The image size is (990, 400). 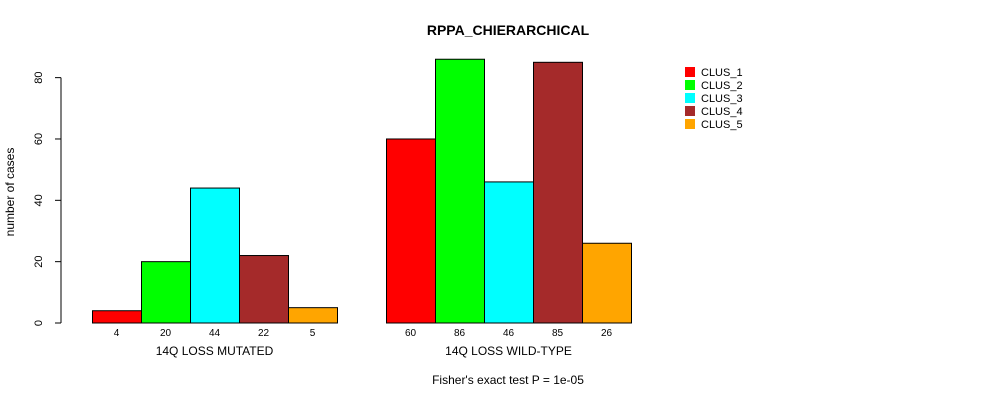 I want to click on bar-clus-2-wild-type, so click(x=460, y=191).